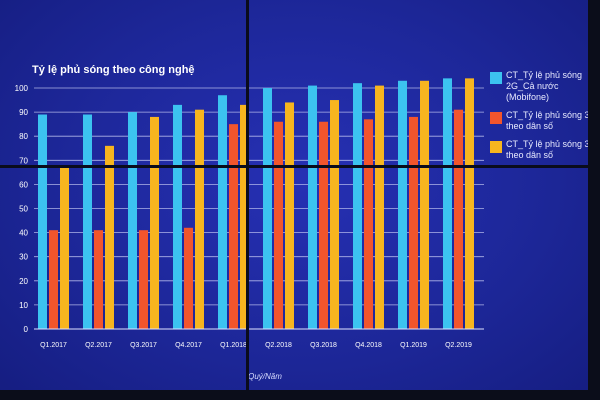 The height and width of the screenshot is (400, 600). Describe the element at coordinates (23, 136) in the screenshot. I see `y-tick-label: 80` at that location.